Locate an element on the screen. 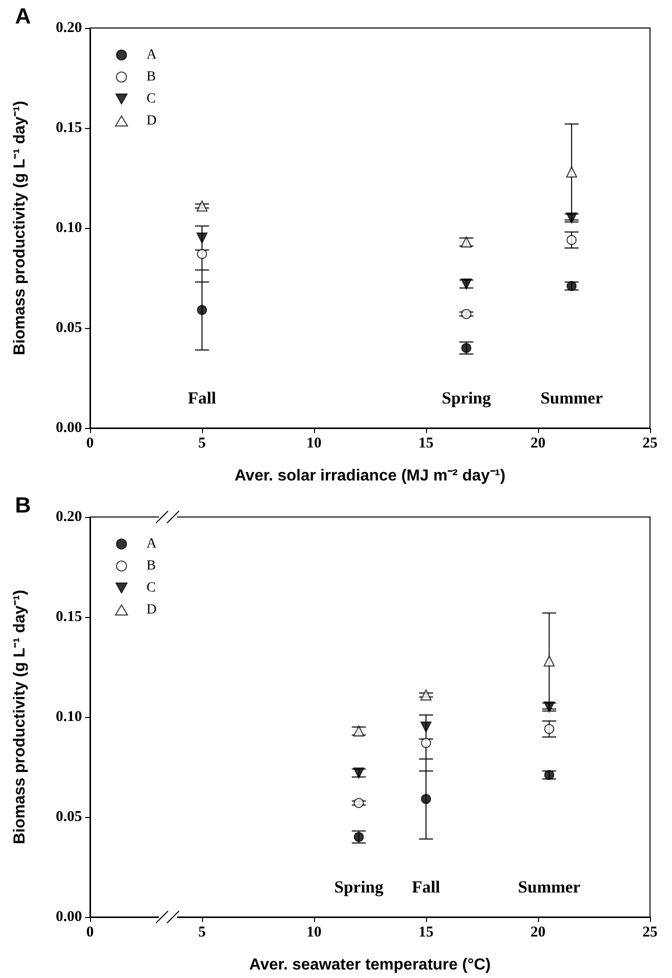 The width and height of the screenshot is (672, 978). x-axis-title: Aver. solar irradiance (MJ m⁻² day⁻¹) is located at coordinates (370, 476).